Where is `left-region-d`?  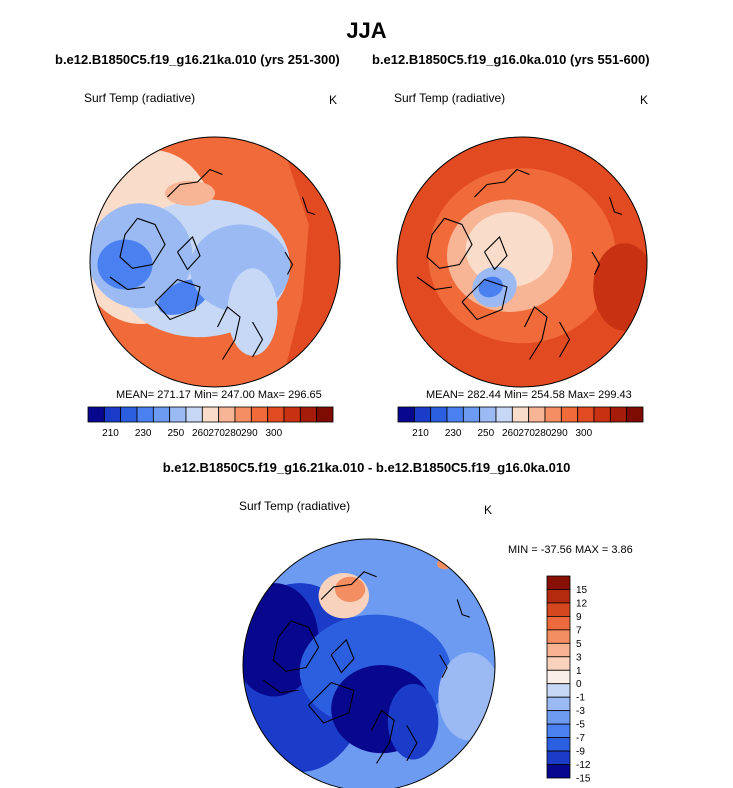
left-region-d is located at coordinates (125, 264).